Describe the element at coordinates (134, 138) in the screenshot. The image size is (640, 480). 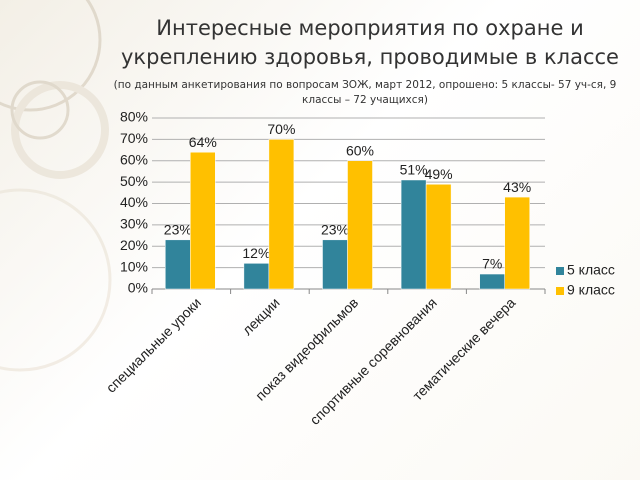
I see `y-tick-label: 70%` at that location.